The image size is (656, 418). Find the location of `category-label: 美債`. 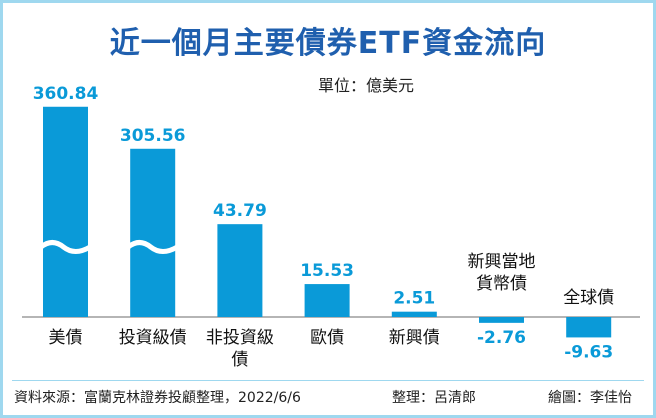

category-label: 美債 is located at coordinates (66, 338).